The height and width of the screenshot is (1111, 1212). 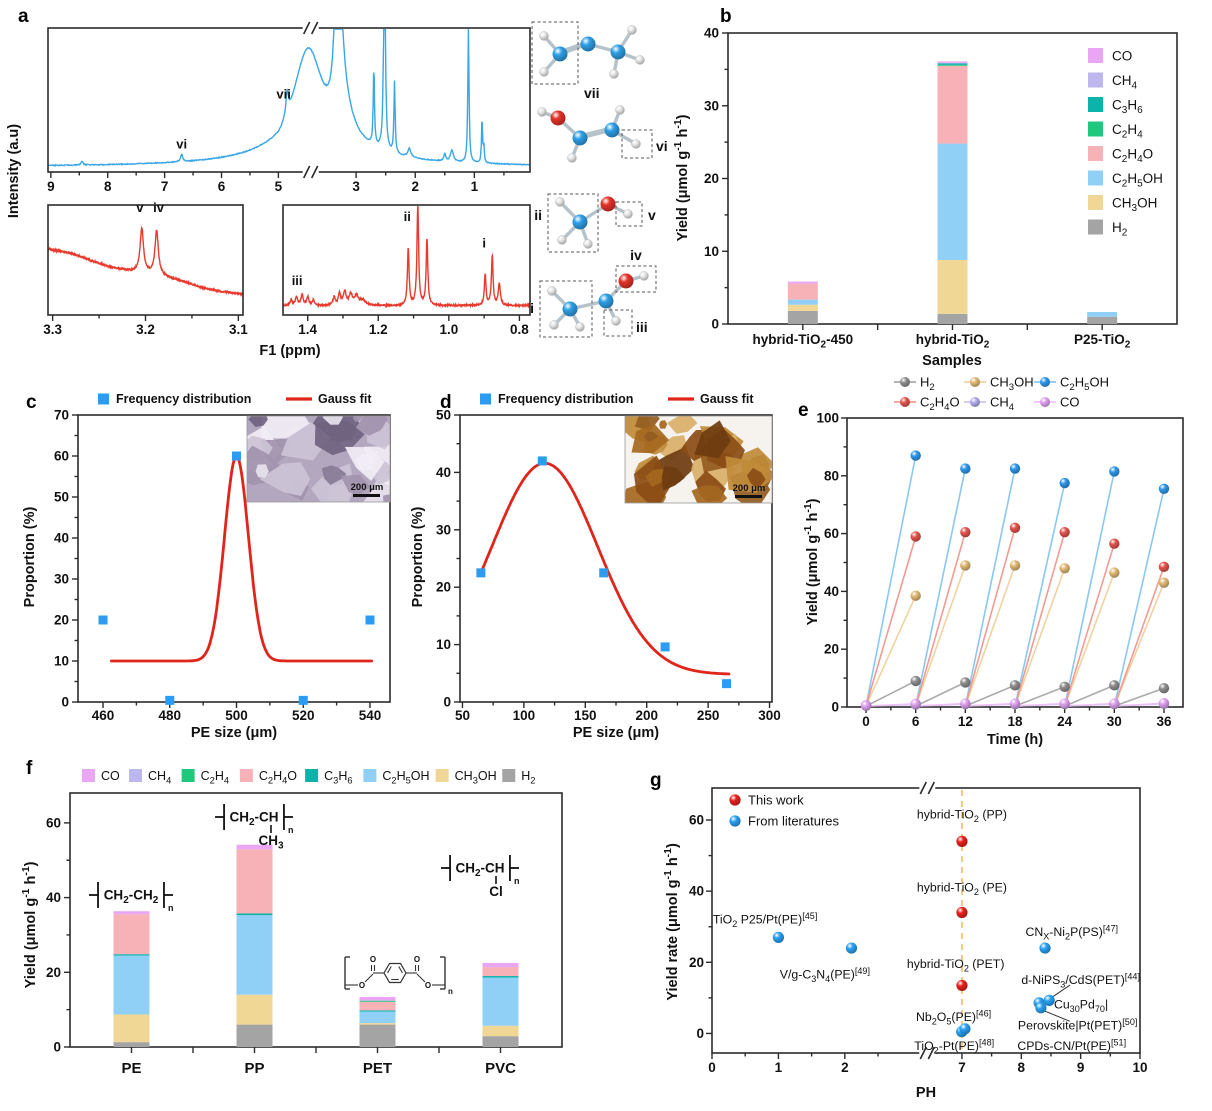 I want to click on svg-text: O, so click(x=362, y=985).